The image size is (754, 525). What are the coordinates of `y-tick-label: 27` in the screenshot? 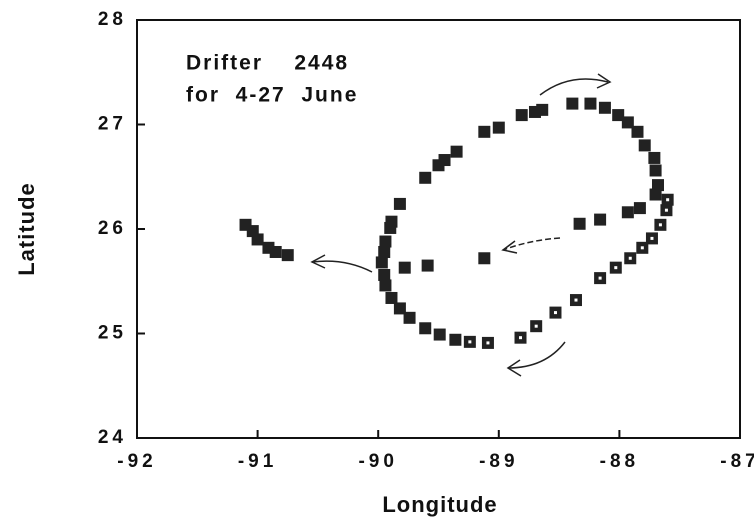 It's located at (112, 124).